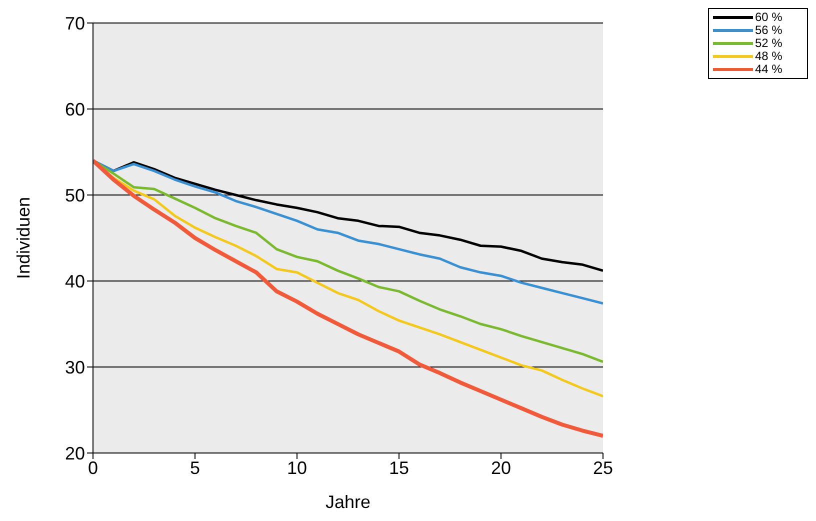 This screenshot has height=521, width=816. What do you see at coordinates (74, 281) in the screenshot?
I see `y-tick-label: 40` at bounding box center [74, 281].